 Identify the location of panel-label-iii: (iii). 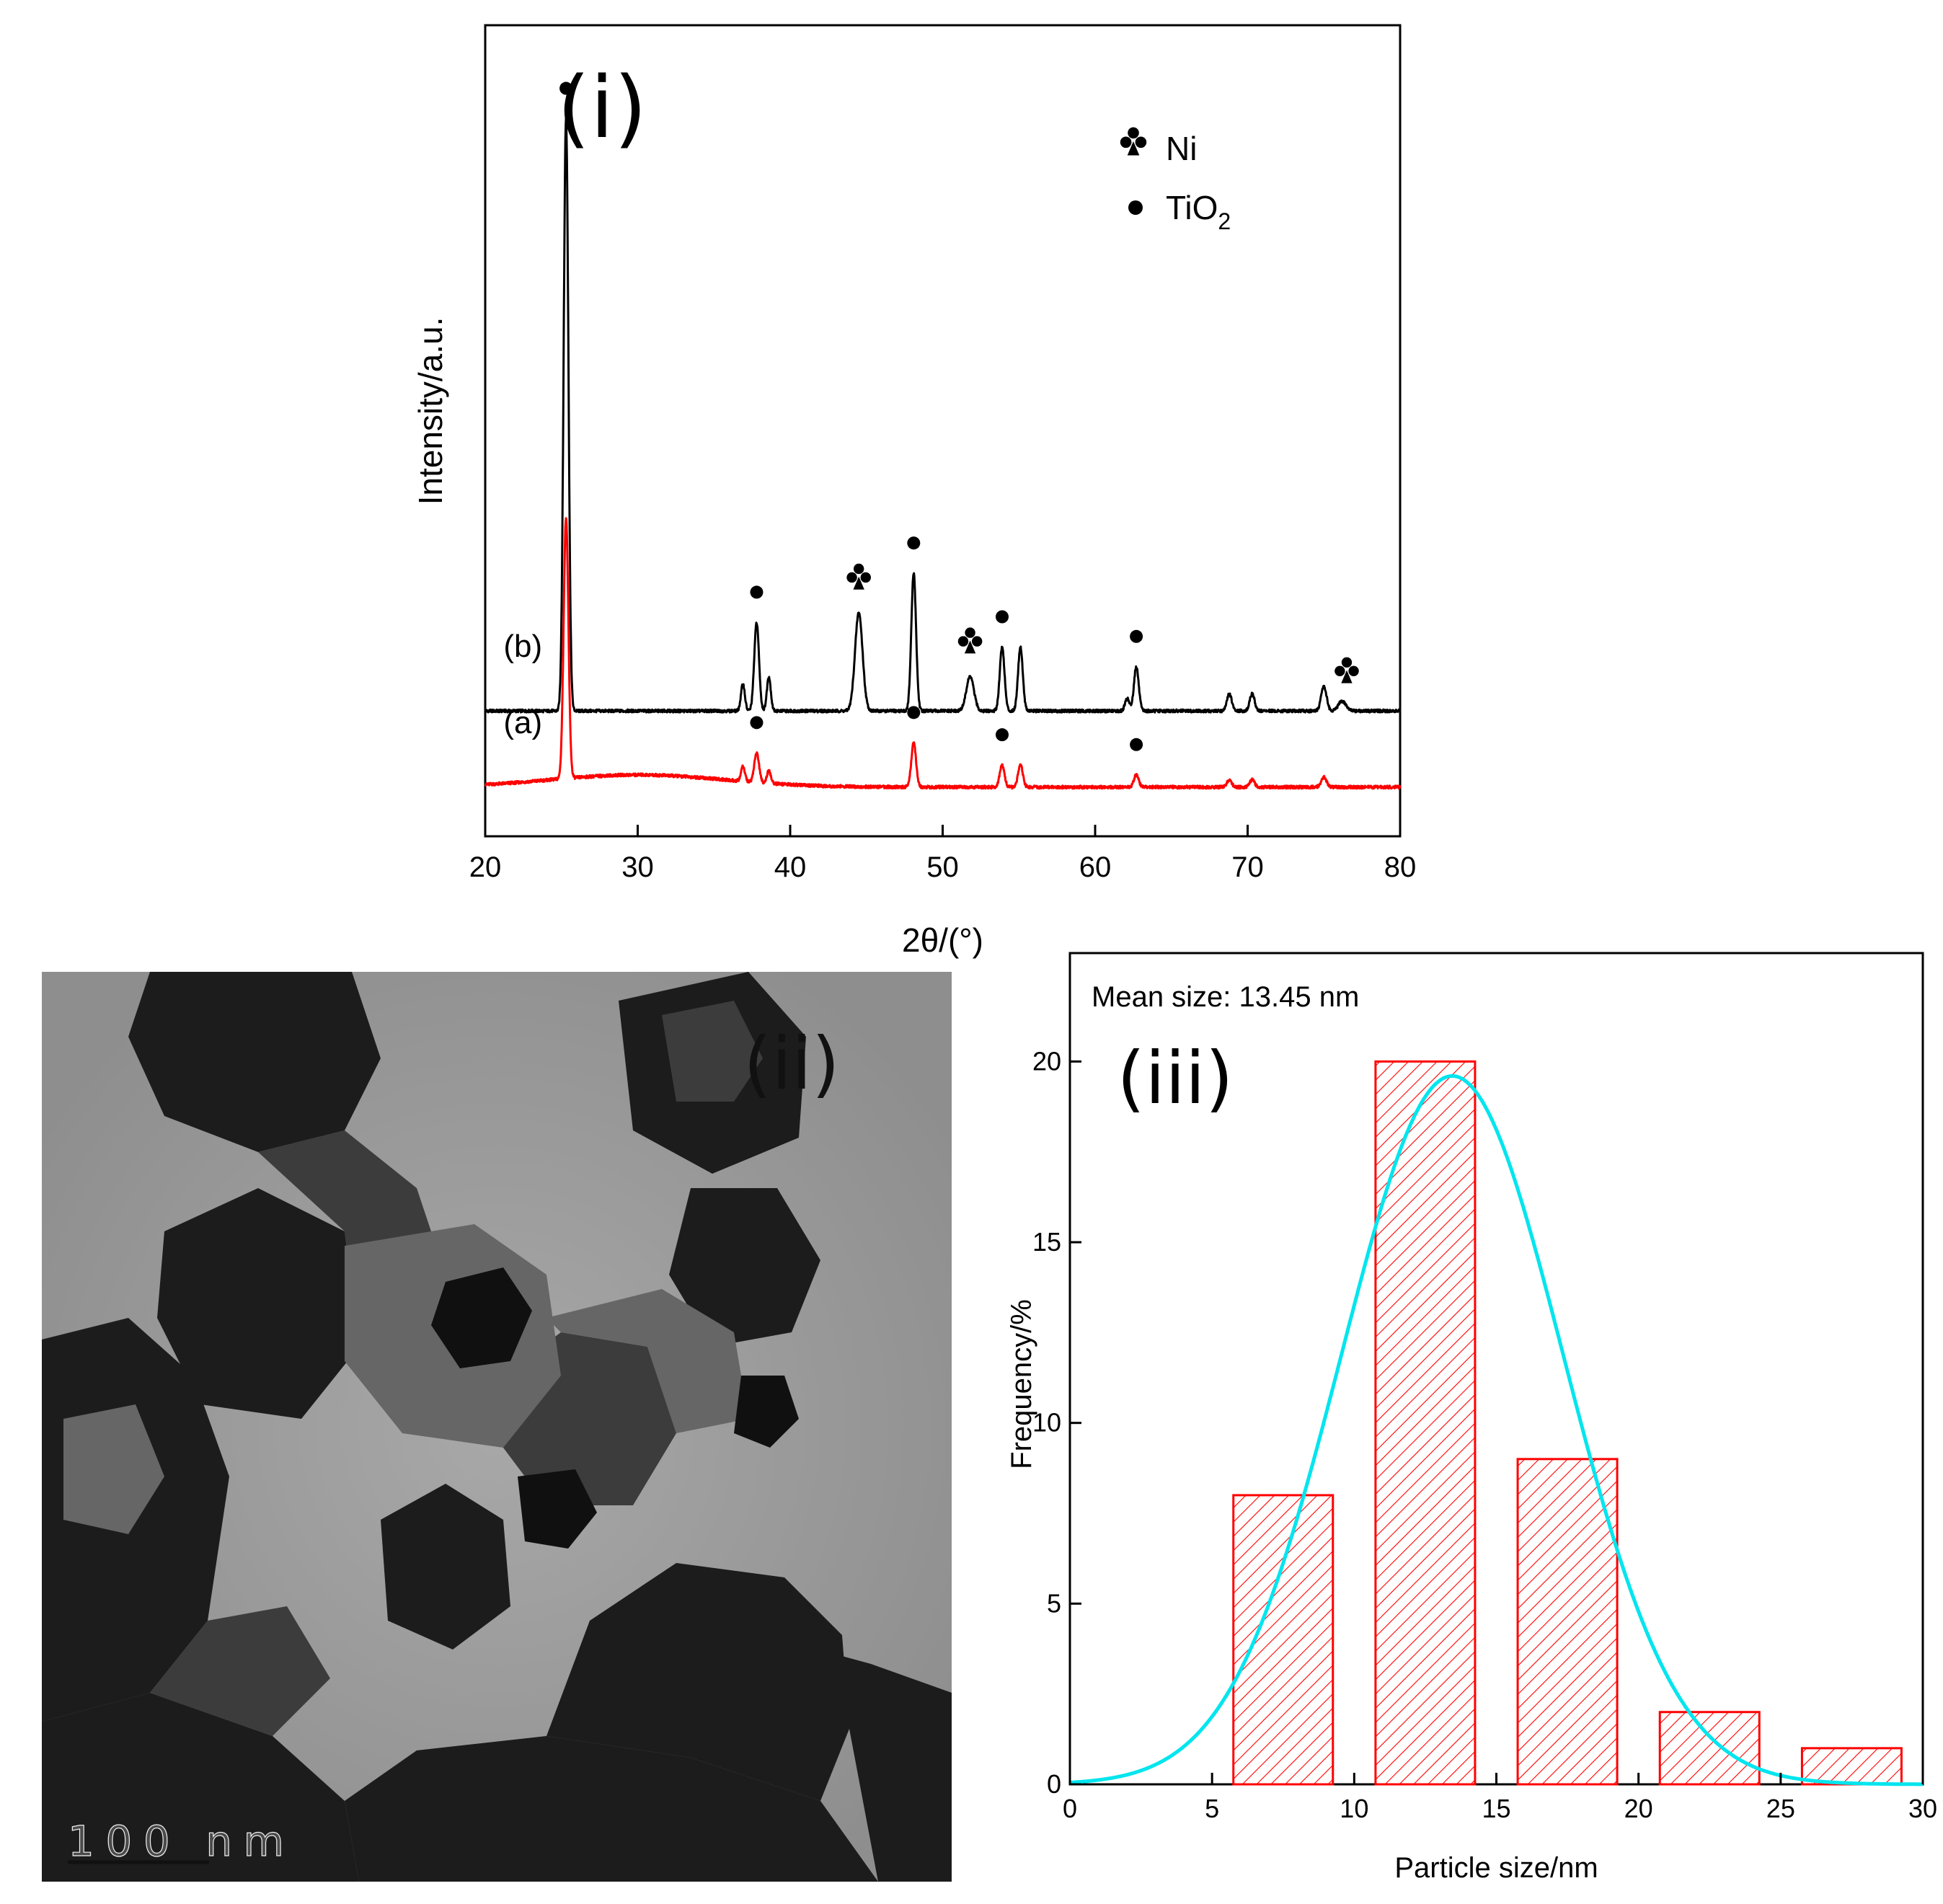
(1175, 1078).